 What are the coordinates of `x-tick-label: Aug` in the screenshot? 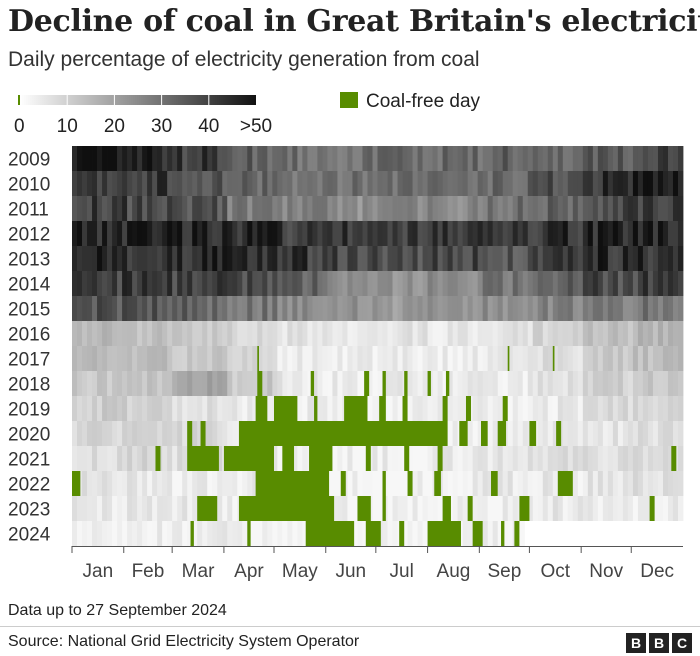 It's located at (454, 571).